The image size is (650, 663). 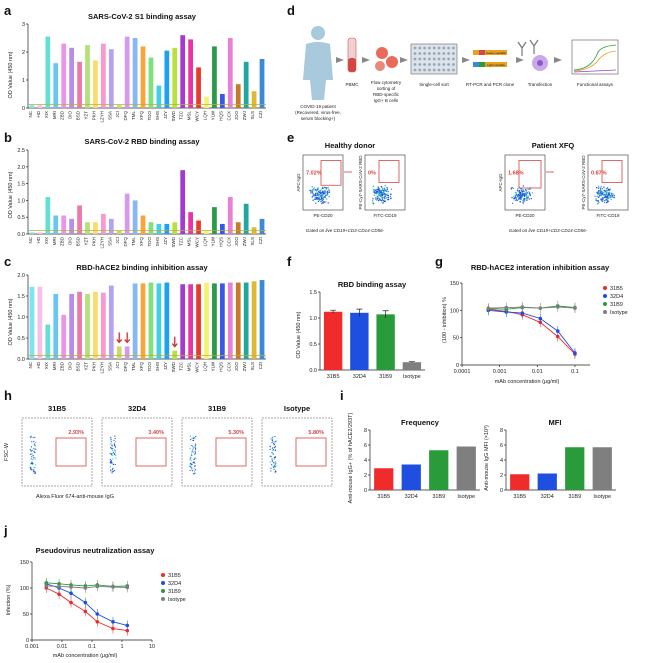 I want to click on panel-a-category-label: DFQ, so click(x=125, y=116).